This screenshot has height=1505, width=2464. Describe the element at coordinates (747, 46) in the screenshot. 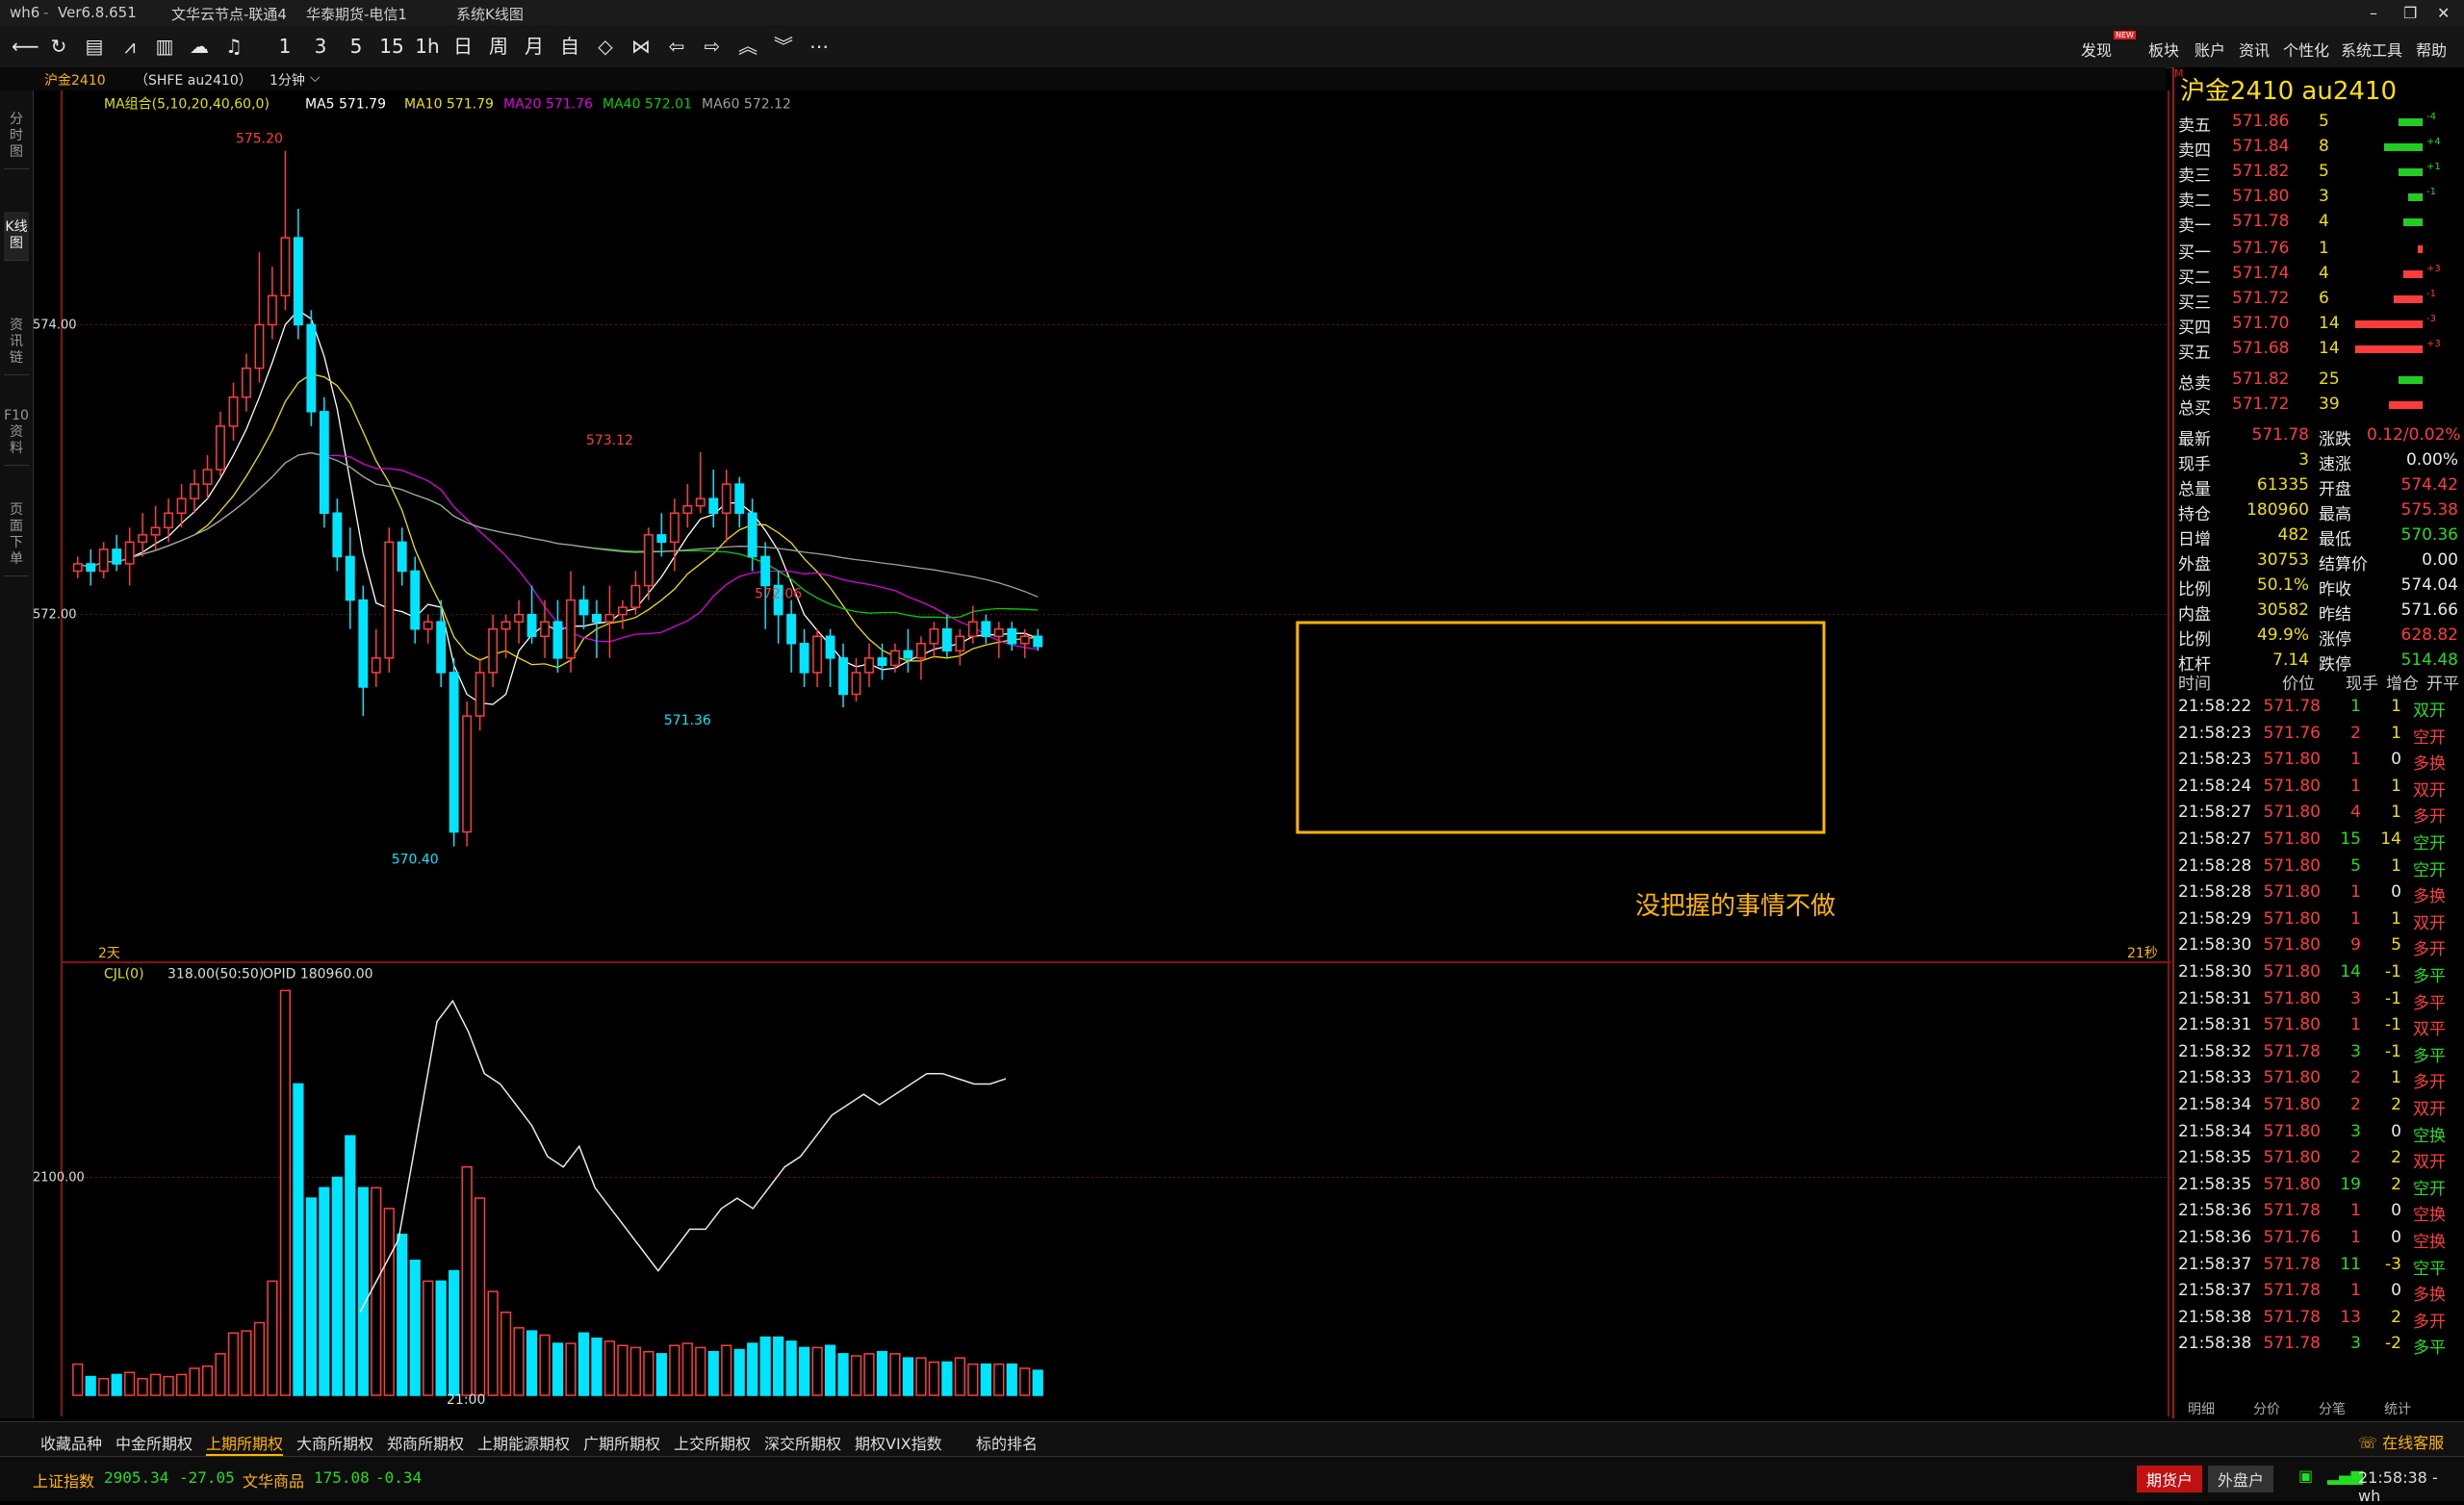

I see `up-chevron-icon: ︽` at that location.